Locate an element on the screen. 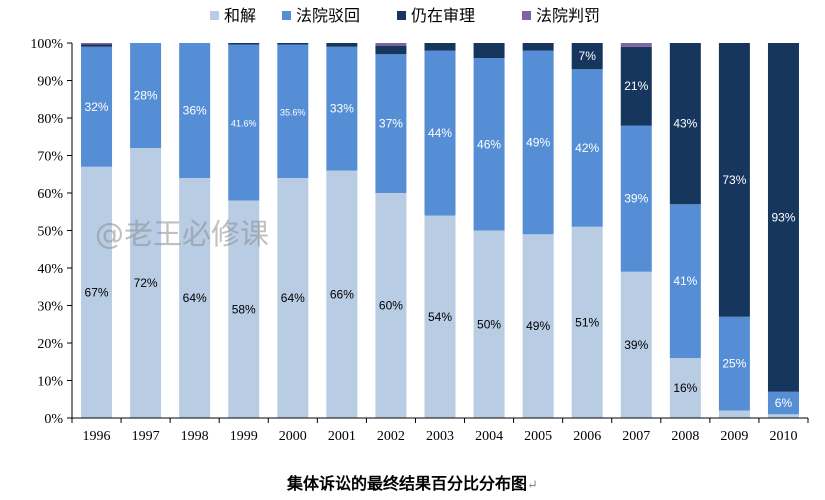 The width and height of the screenshot is (825, 500). data-label: 6% is located at coordinates (784, 403).